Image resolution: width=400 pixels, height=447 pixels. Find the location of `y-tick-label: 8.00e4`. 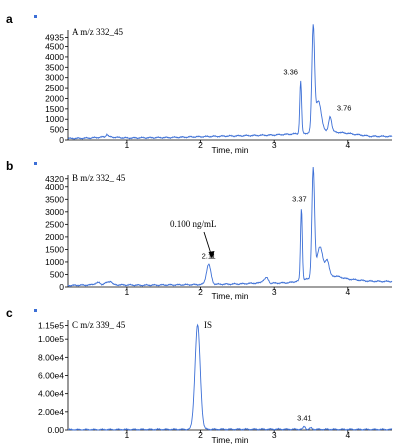

y-tick-label: 8.00e4 is located at coordinates (51, 357).